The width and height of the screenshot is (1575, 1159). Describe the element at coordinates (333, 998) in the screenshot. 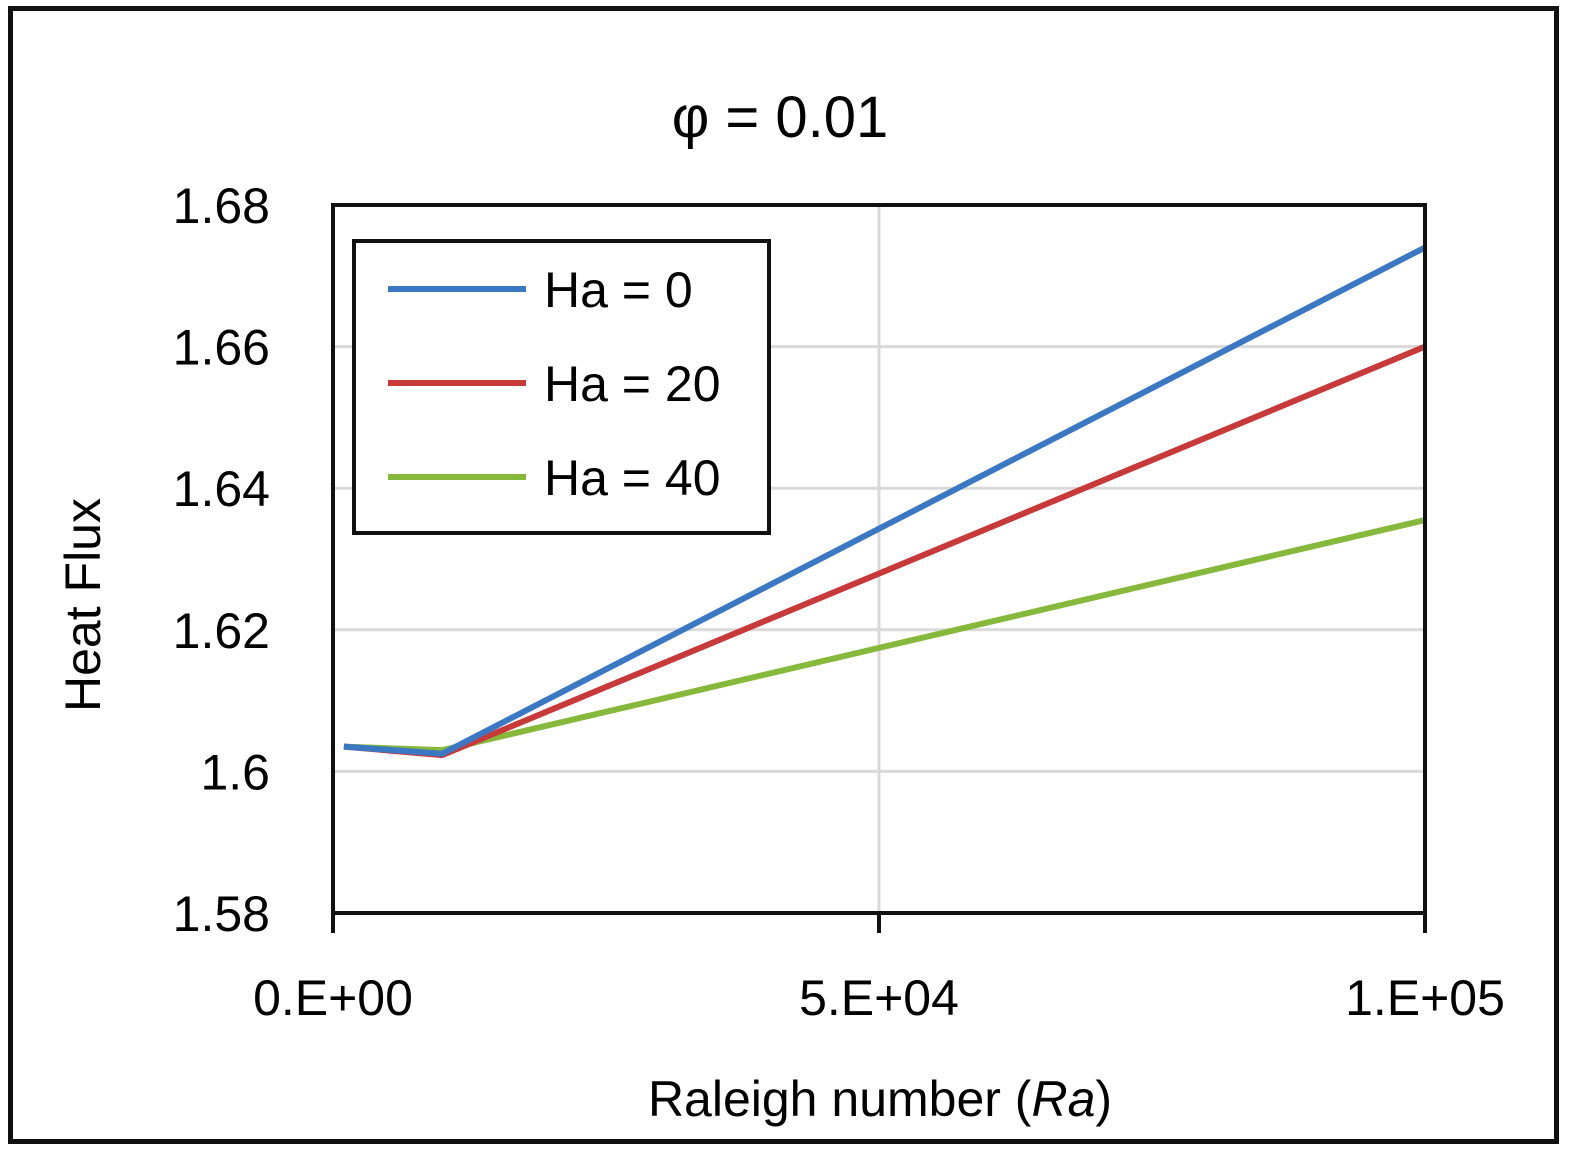

I see `x-tick-label: 0.E+00` at that location.